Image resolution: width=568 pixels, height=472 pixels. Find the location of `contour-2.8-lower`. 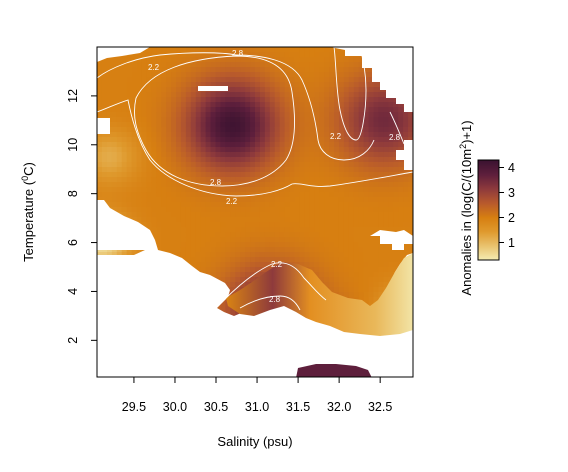

contour-2.8-lower is located at coordinates (270, 303).